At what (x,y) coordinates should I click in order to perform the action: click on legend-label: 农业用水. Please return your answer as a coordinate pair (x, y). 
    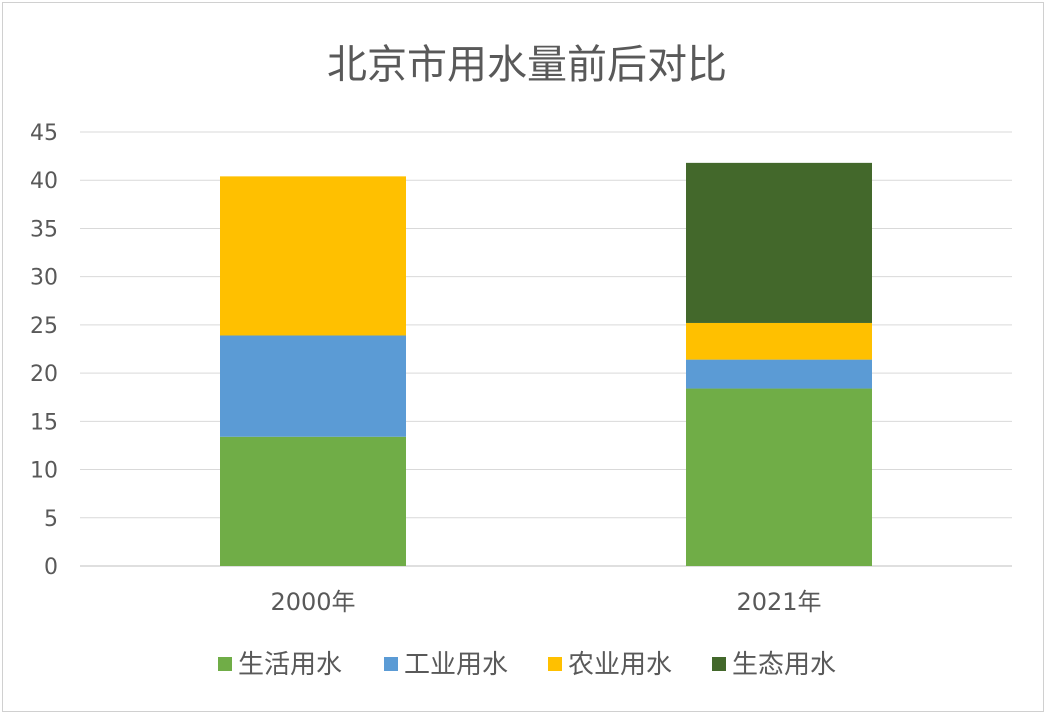
    Looking at the image, I should click on (620, 665).